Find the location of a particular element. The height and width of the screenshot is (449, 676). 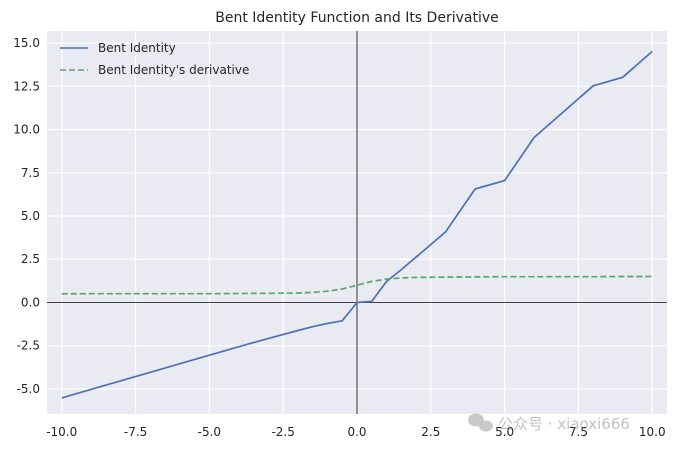

y-tick-label: -2.5 is located at coordinates (28, 346).